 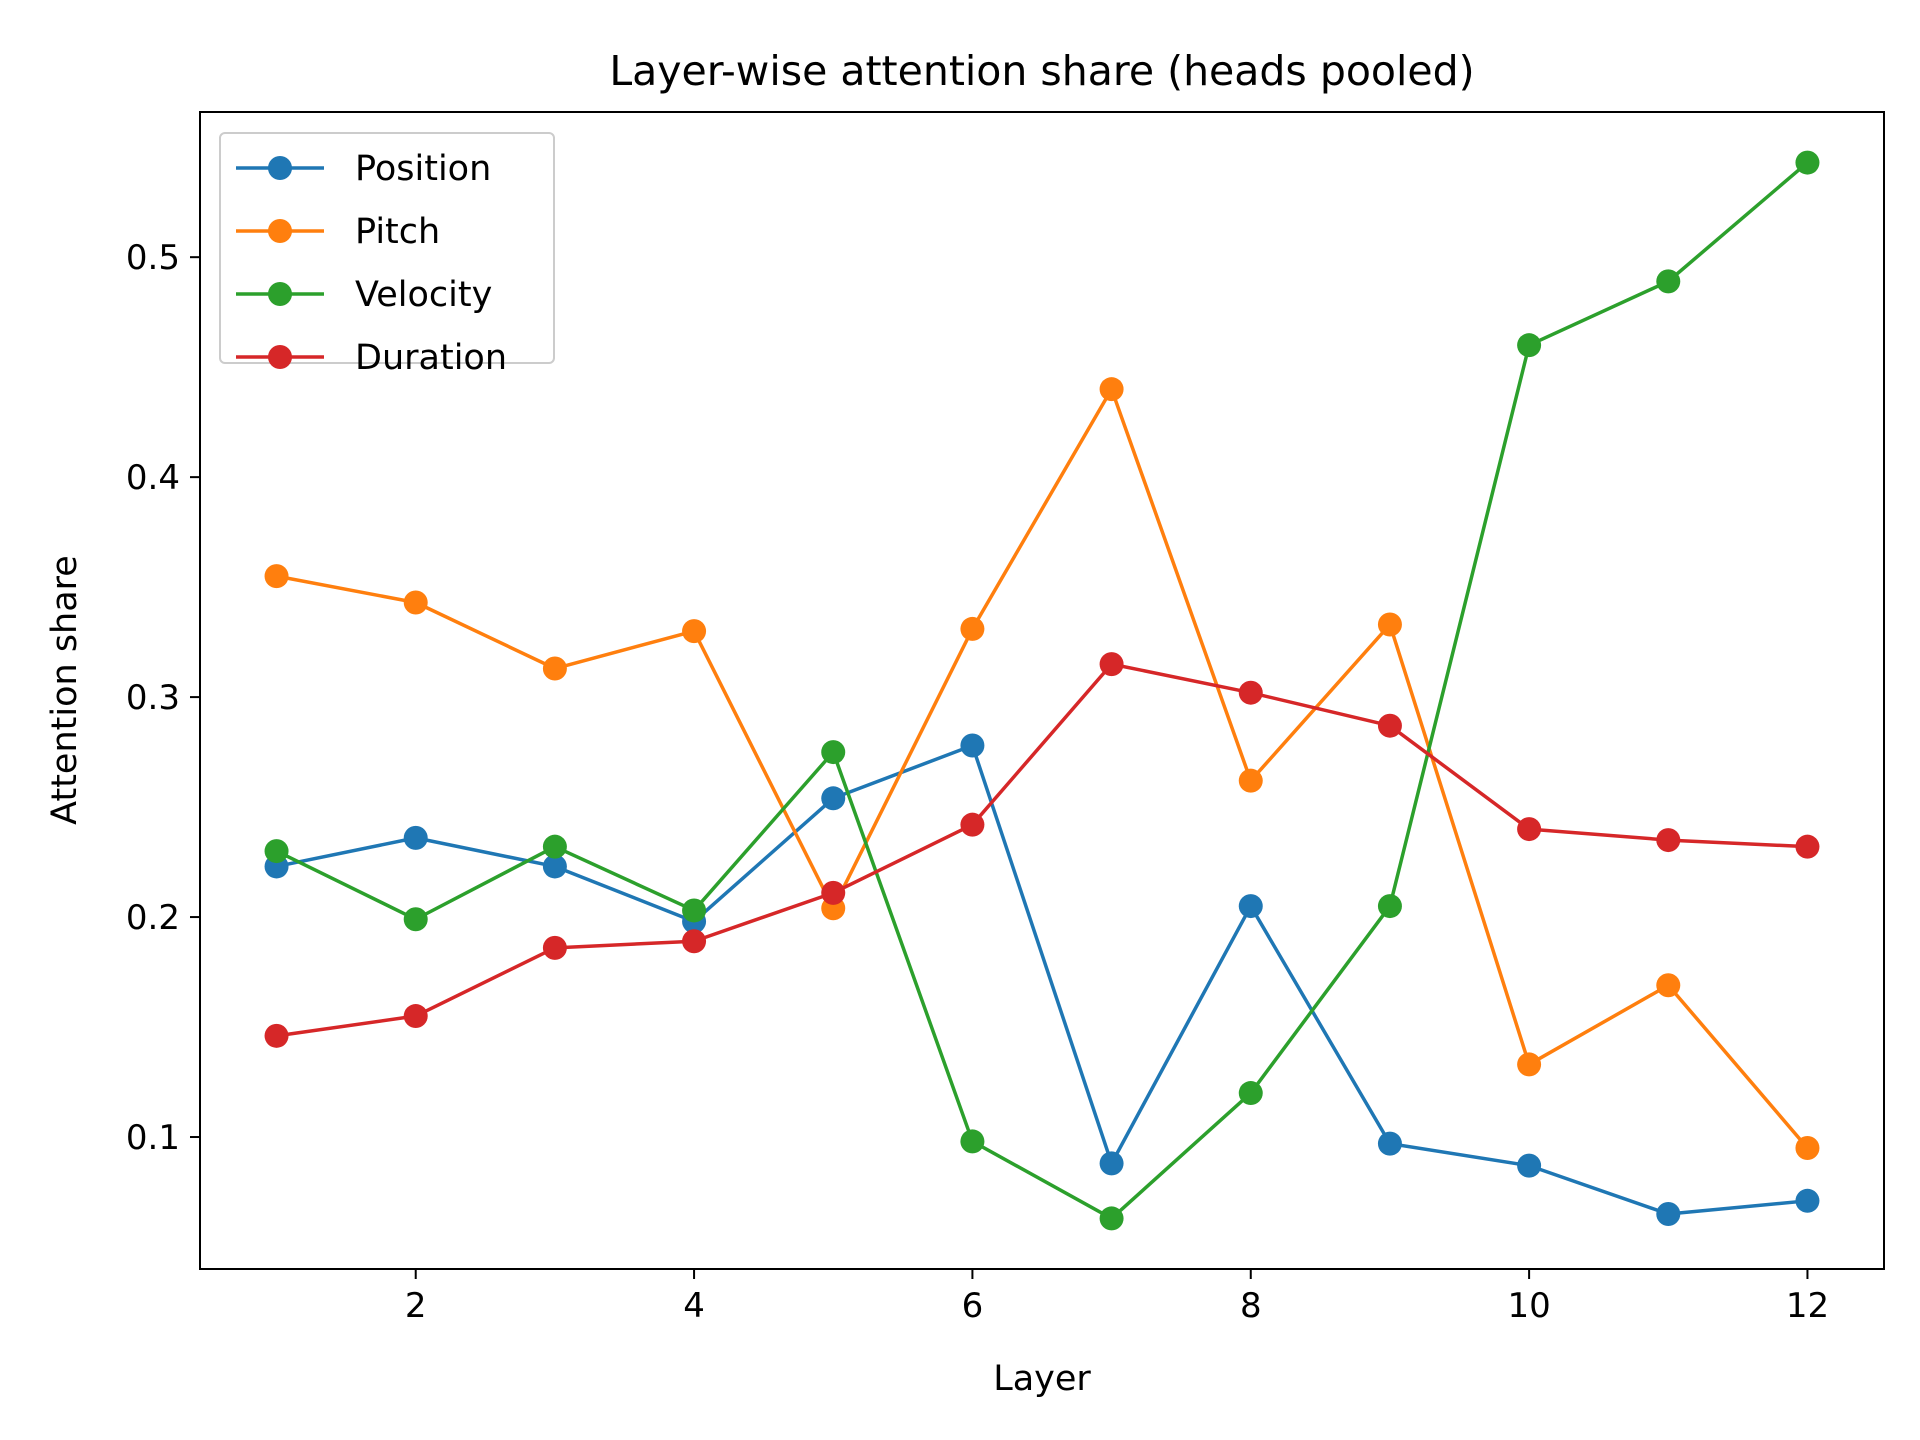 What do you see at coordinates (397, 232) in the screenshot?
I see `legend-label-pitch: Pitch` at bounding box center [397, 232].